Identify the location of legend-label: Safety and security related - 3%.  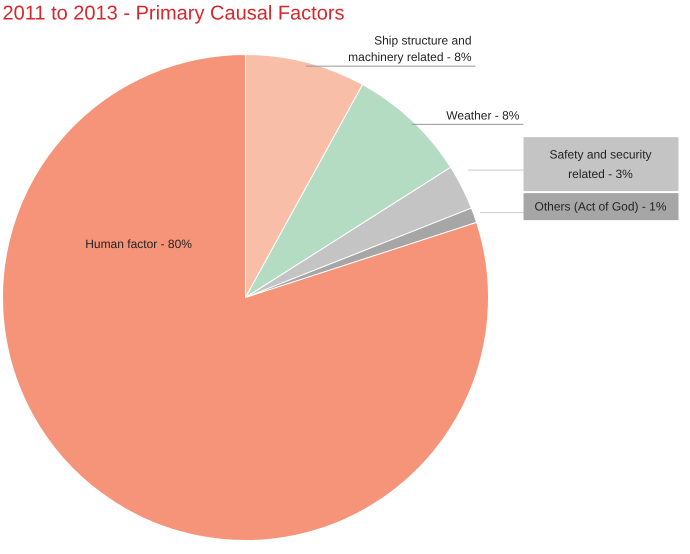
(600, 164).